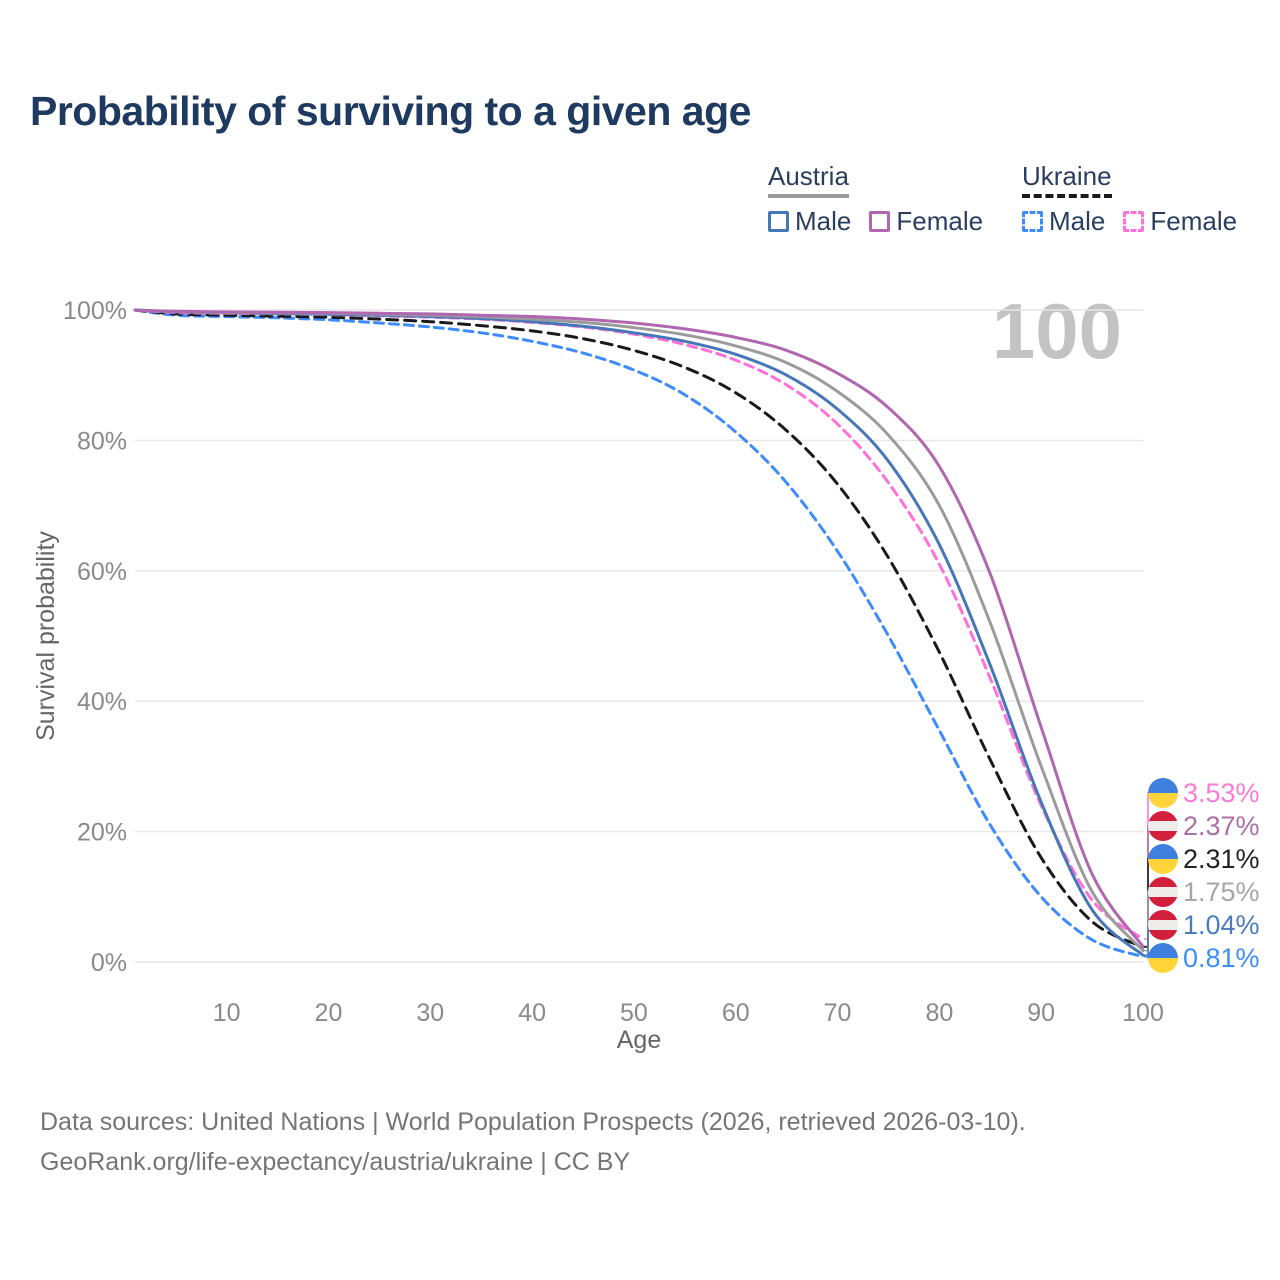 The height and width of the screenshot is (1280, 1280). What do you see at coordinates (329, 1013) in the screenshot?
I see `x-tick-label: 20` at bounding box center [329, 1013].